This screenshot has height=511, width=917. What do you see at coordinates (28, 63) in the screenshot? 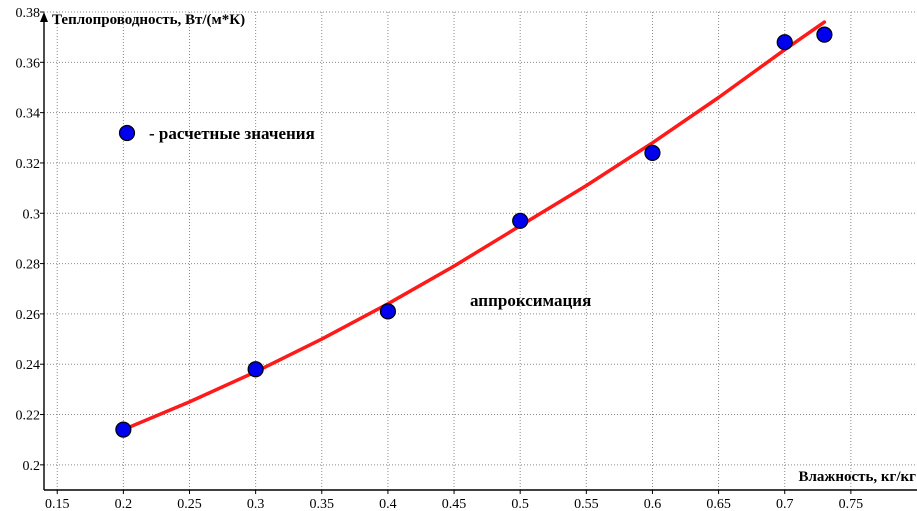
I see `y-tick-label: 0.36` at bounding box center [28, 63].